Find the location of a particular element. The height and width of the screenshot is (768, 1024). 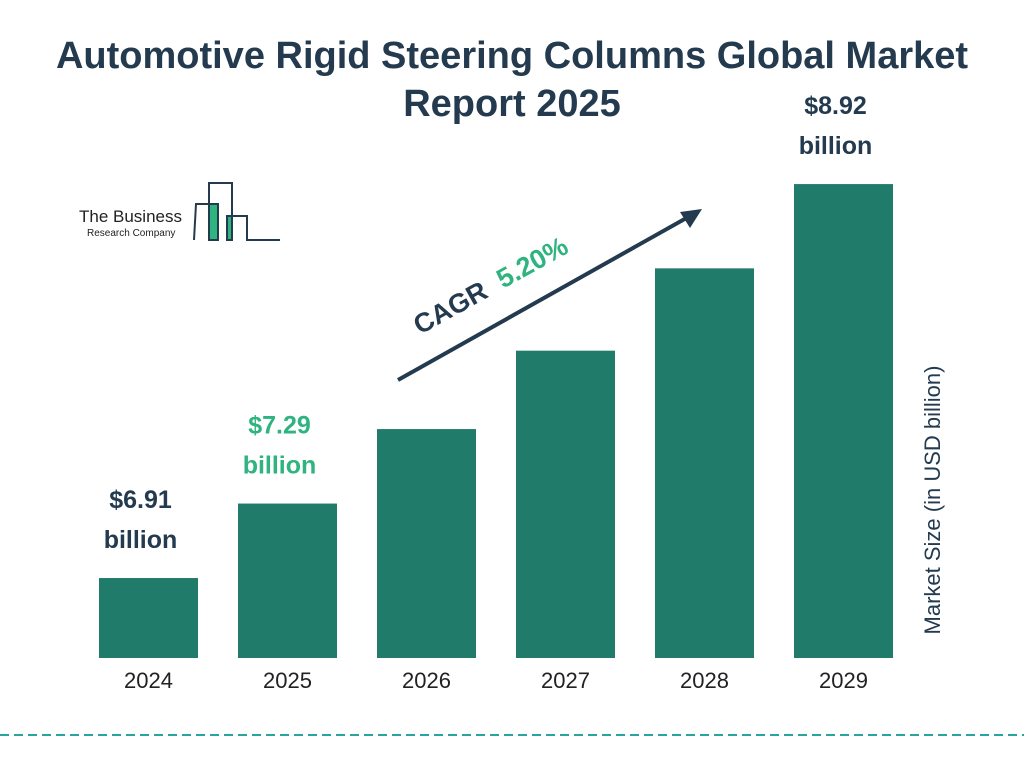

bar-2026 is located at coordinates (426, 543).